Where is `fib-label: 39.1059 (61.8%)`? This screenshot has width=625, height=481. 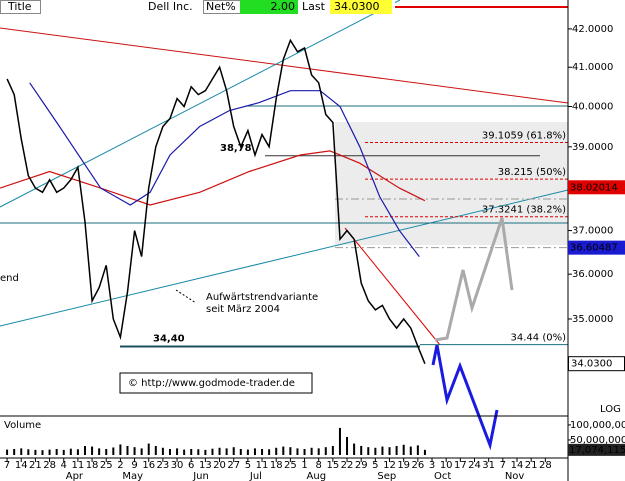
fib-label: 39.1059 (61.8%) is located at coordinates (524, 135).